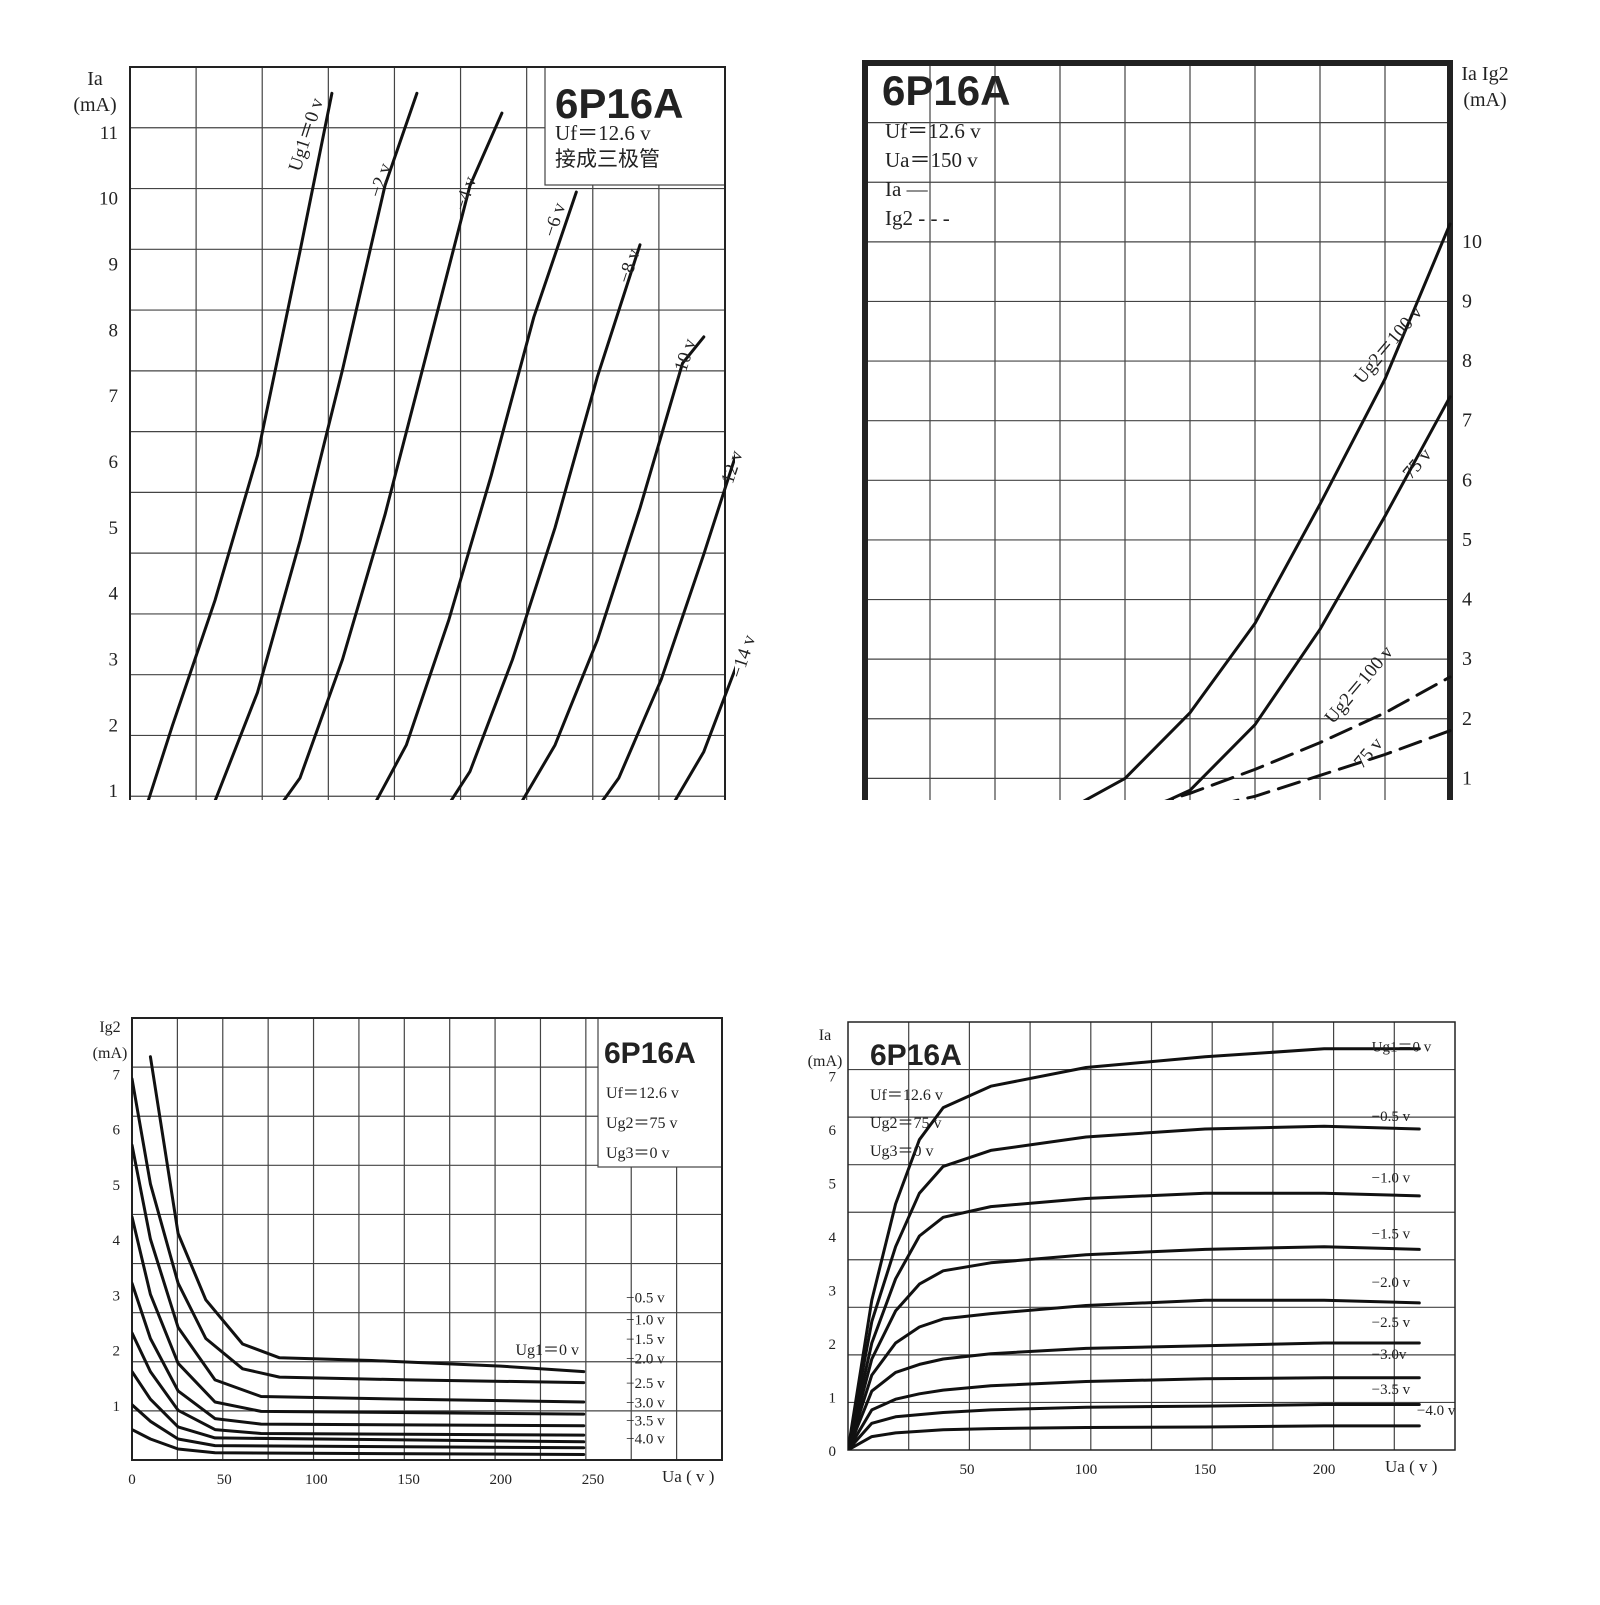 The image size is (1600, 1605). I want to click on x-tick-label-4: 200, so click(501, 1480).